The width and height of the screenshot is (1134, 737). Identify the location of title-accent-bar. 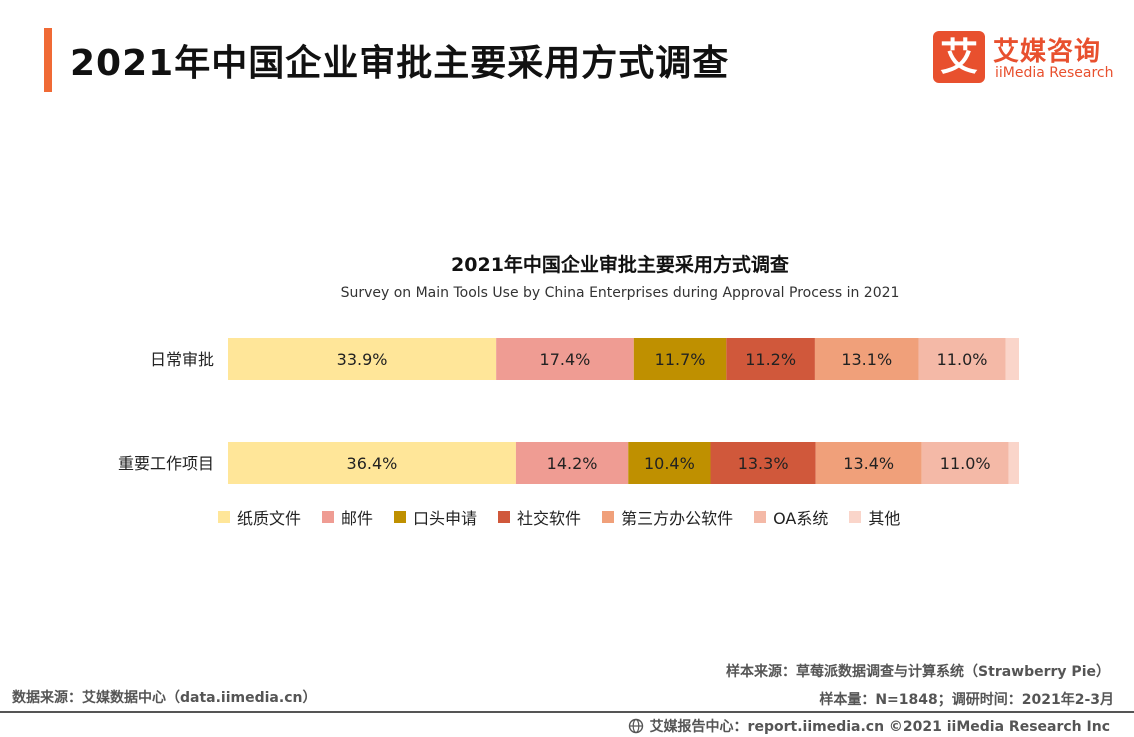
(48, 60).